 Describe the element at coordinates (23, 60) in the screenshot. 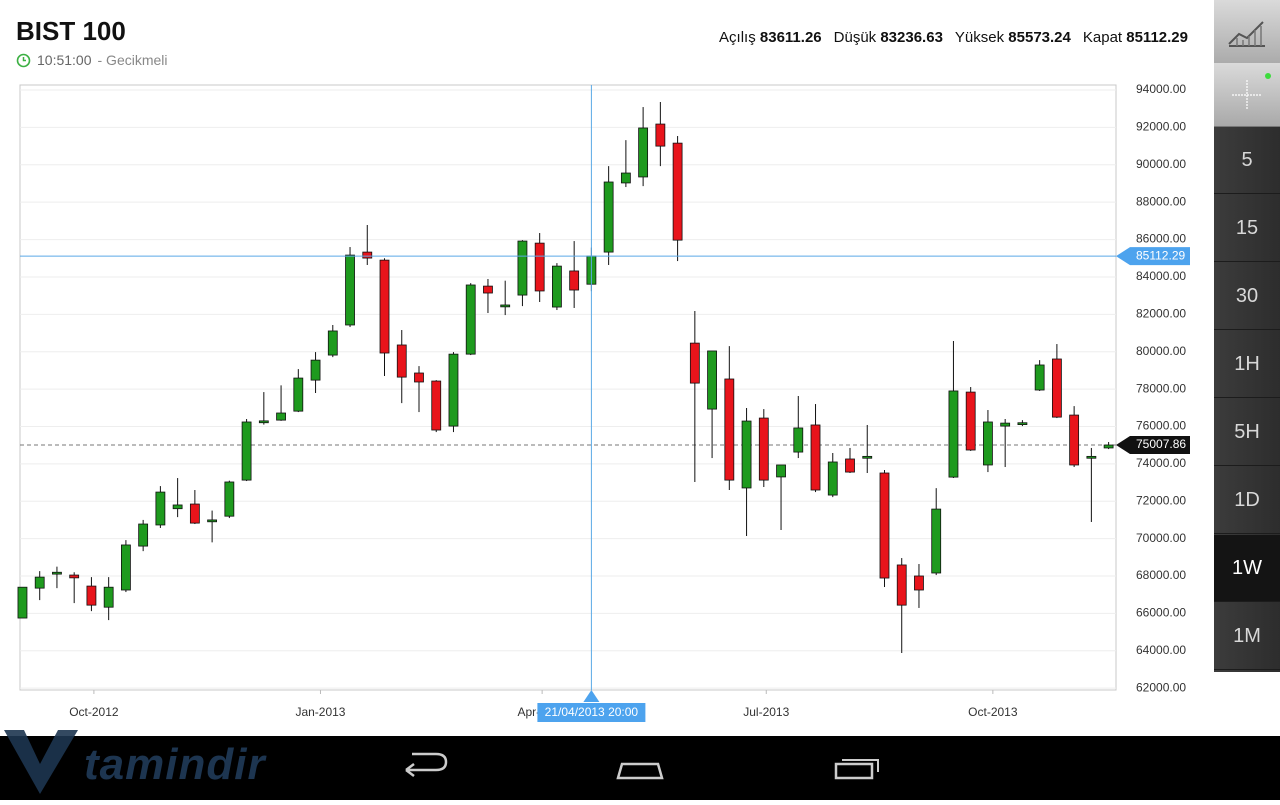

I see `clock-icon` at that location.